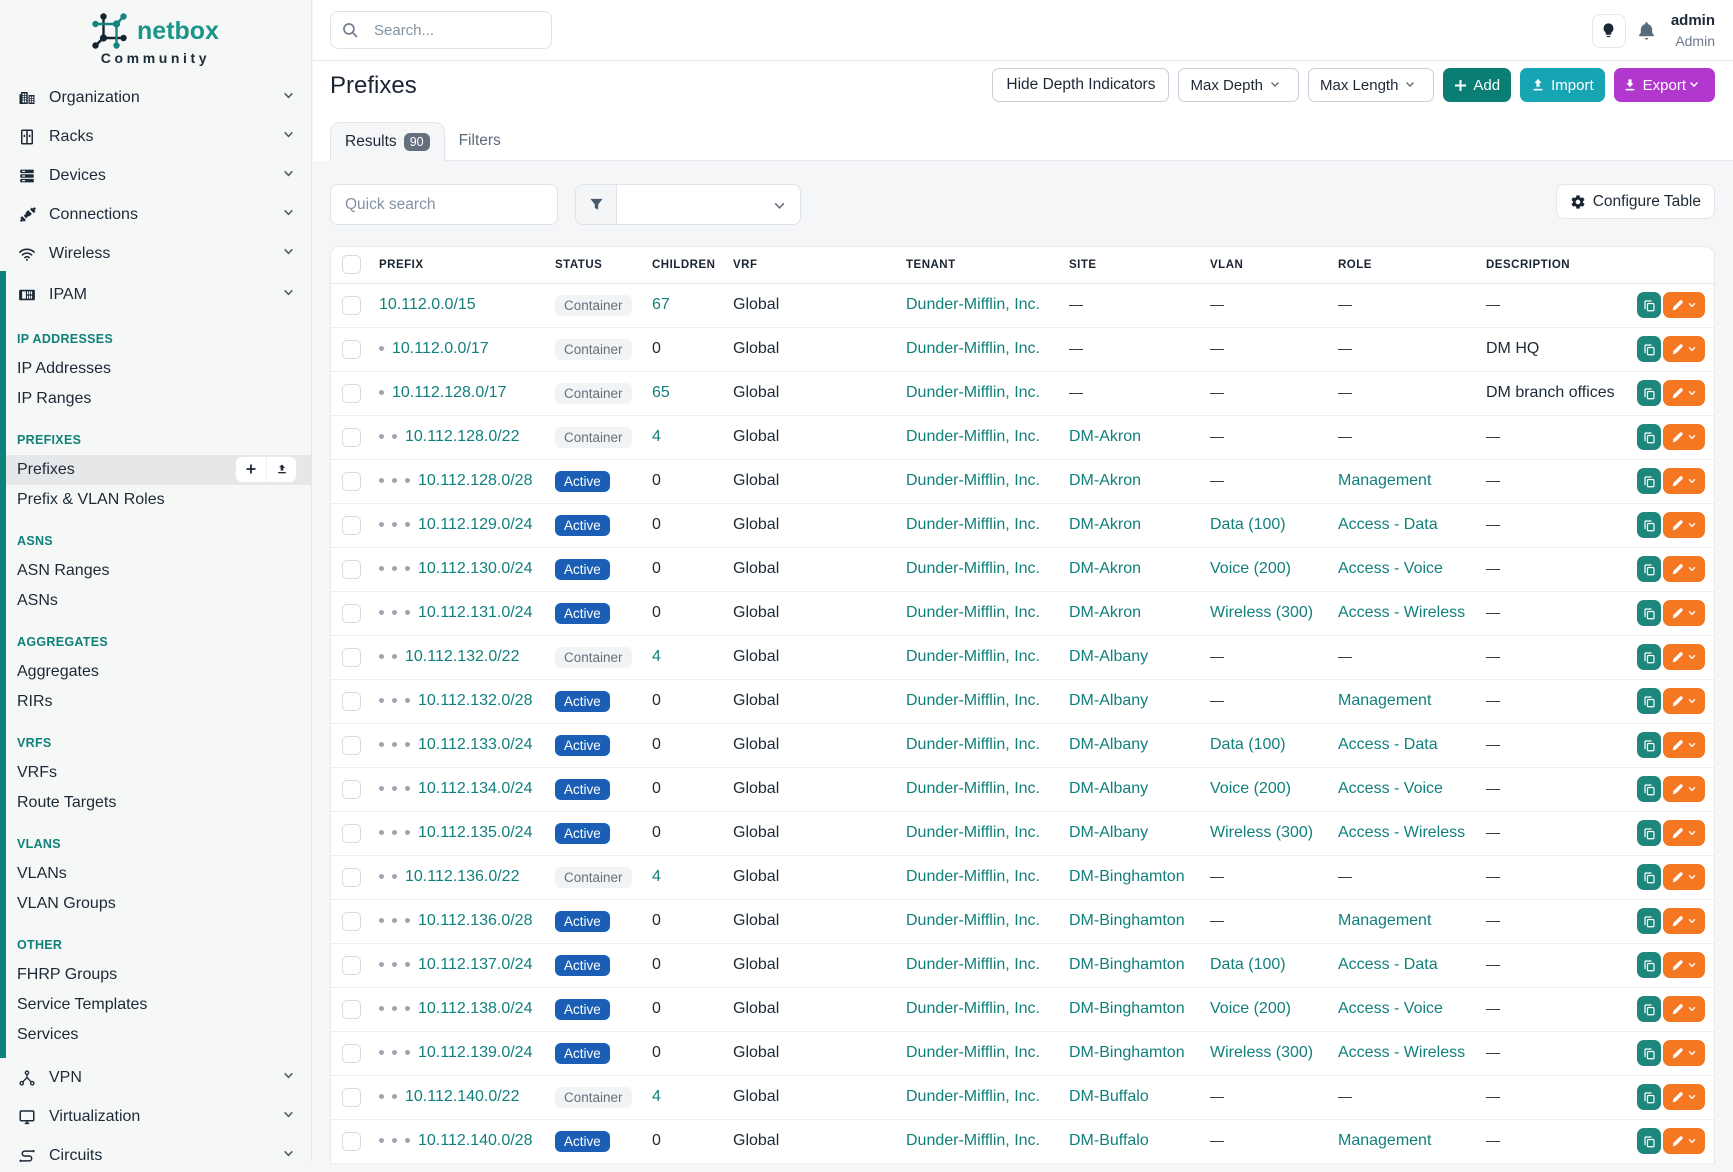 The image size is (1733, 1172). I want to click on svg-text: 1, so click(24, 295).